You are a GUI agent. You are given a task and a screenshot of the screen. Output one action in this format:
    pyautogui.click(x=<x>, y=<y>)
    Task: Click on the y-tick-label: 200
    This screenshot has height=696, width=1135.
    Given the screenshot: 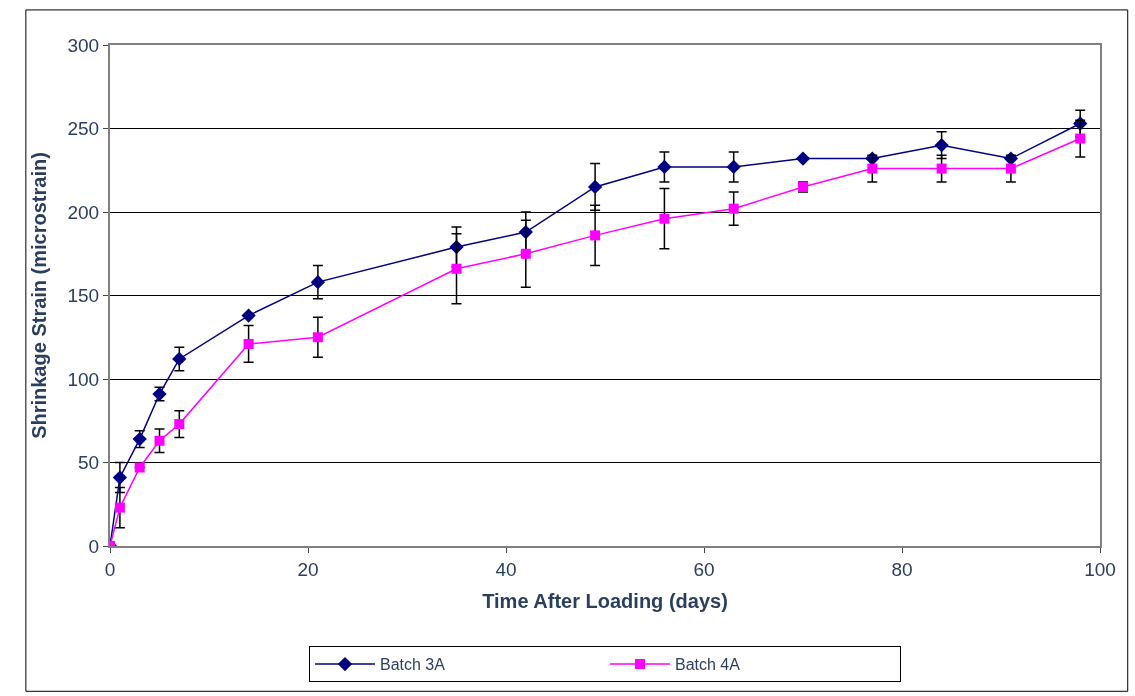 What is the action you would take?
    pyautogui.click(x=83, y=212)
    